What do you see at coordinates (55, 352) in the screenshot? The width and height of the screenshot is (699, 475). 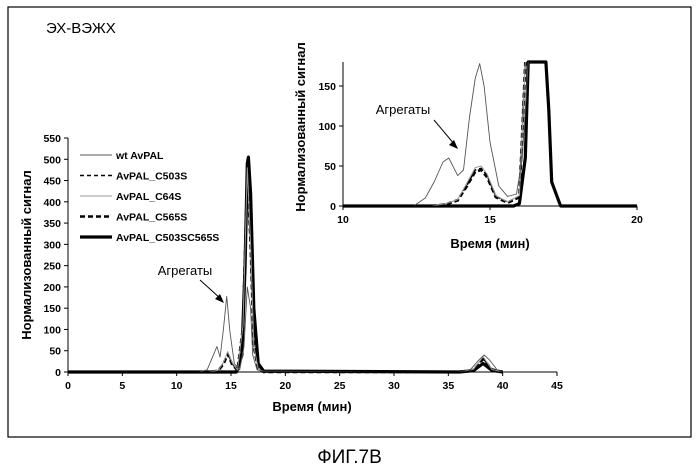 I see `main-y-tick-label: 50` at bounding box center [55, 352].